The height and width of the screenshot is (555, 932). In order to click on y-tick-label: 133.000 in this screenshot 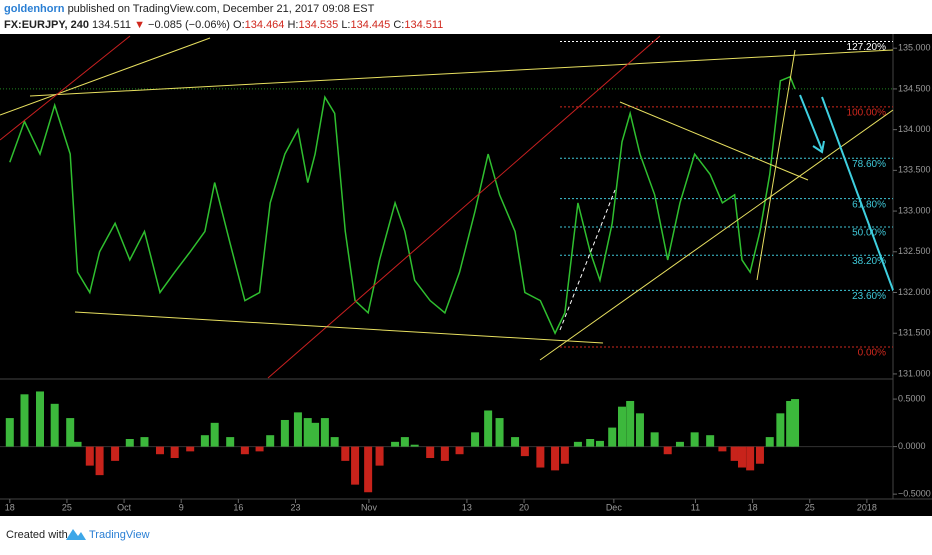, I will do `click(914, 210)`.